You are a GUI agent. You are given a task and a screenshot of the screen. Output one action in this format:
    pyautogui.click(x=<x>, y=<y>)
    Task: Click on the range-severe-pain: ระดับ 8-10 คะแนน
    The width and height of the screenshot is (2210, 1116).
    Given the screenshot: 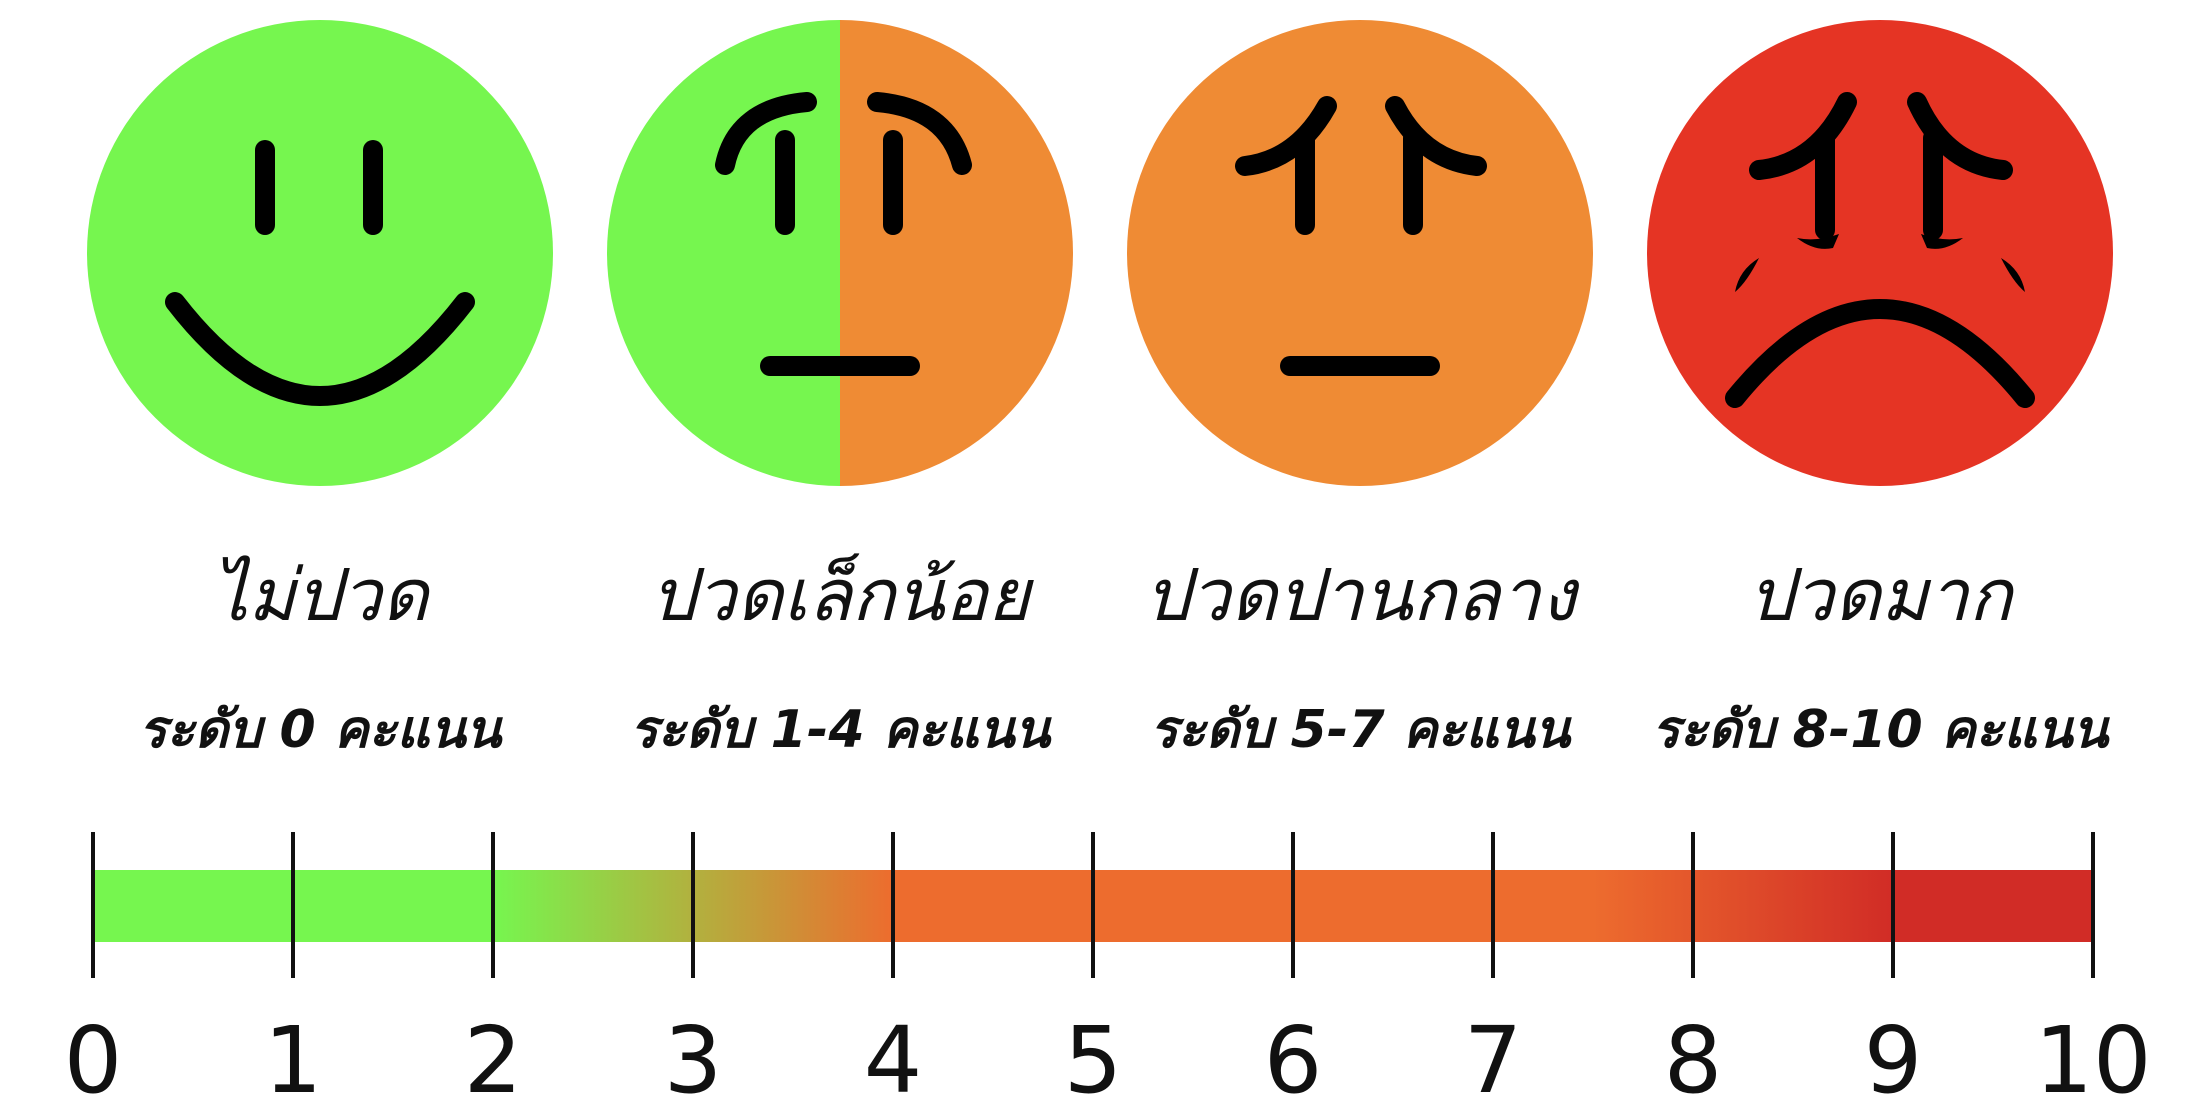 What is the action you would take?
    pyautogui.click(x=1880, y=730)
    